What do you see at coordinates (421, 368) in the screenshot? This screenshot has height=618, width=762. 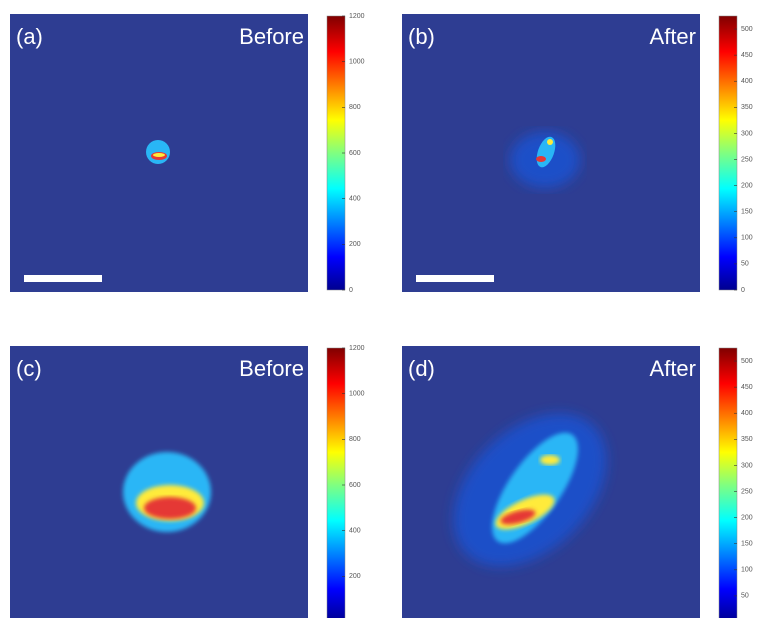 I see `panel-label: (d)` at bounding box center [421, 368].